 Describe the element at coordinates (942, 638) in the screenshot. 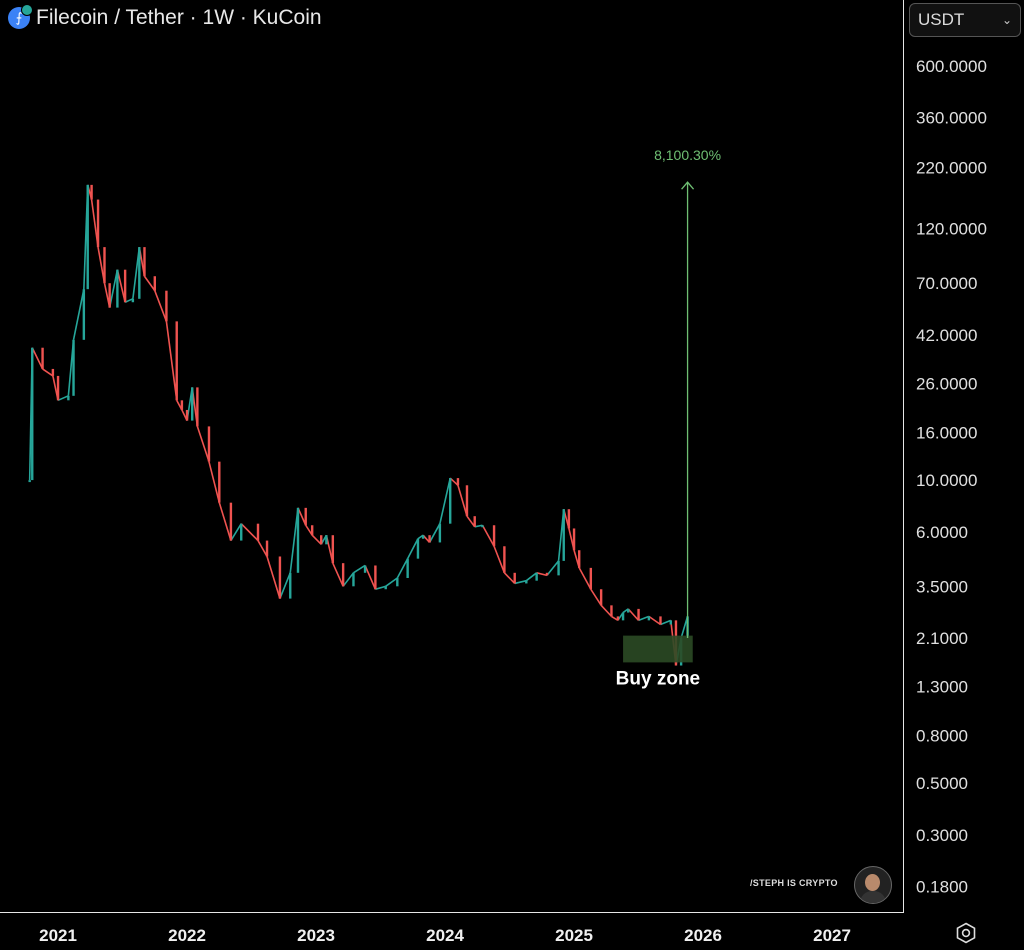

I see `y-tick-label: 2.1000` at that location.